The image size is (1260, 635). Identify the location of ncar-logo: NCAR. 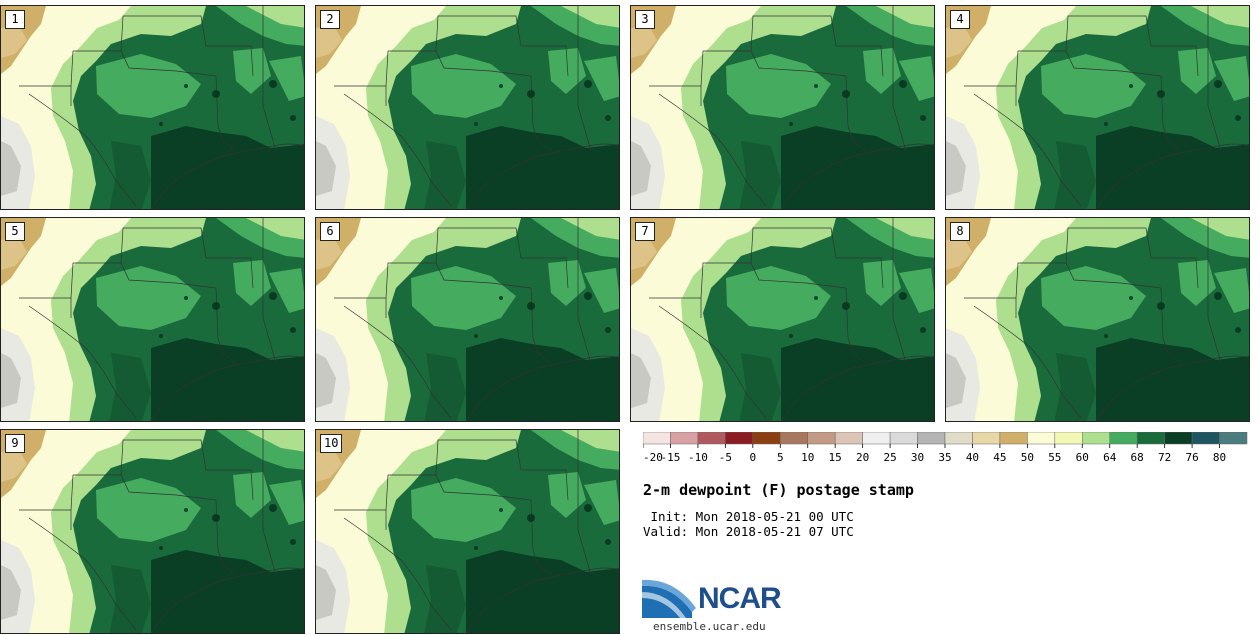
(717, 600).